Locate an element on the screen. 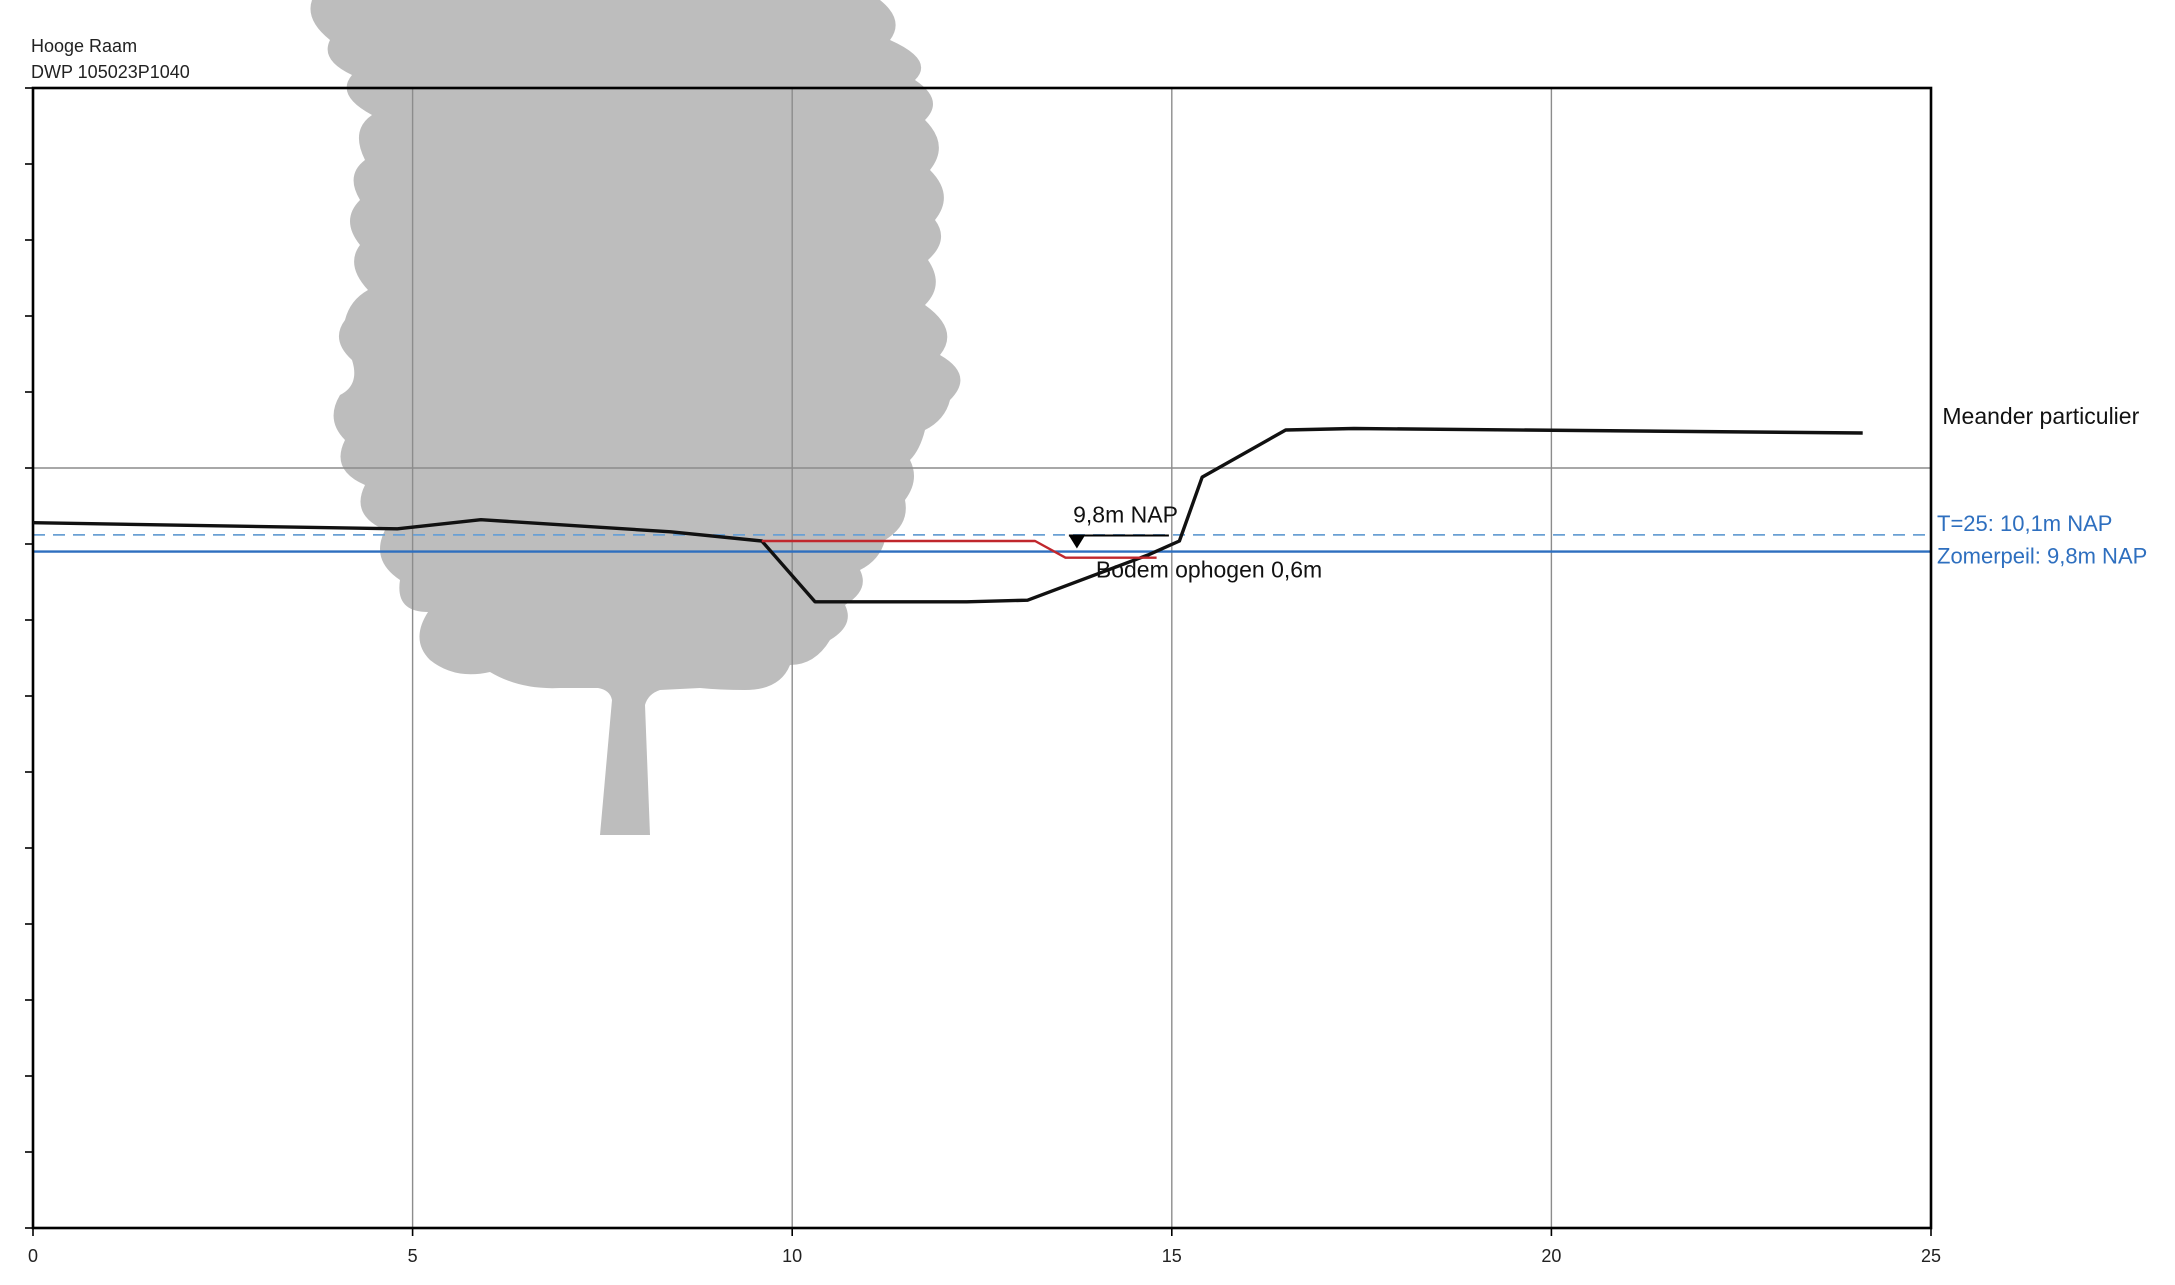 The width and height of the screenshot is (2175, 1285). annotation-0: Meander particulier is located at coordinates (2040, 416).